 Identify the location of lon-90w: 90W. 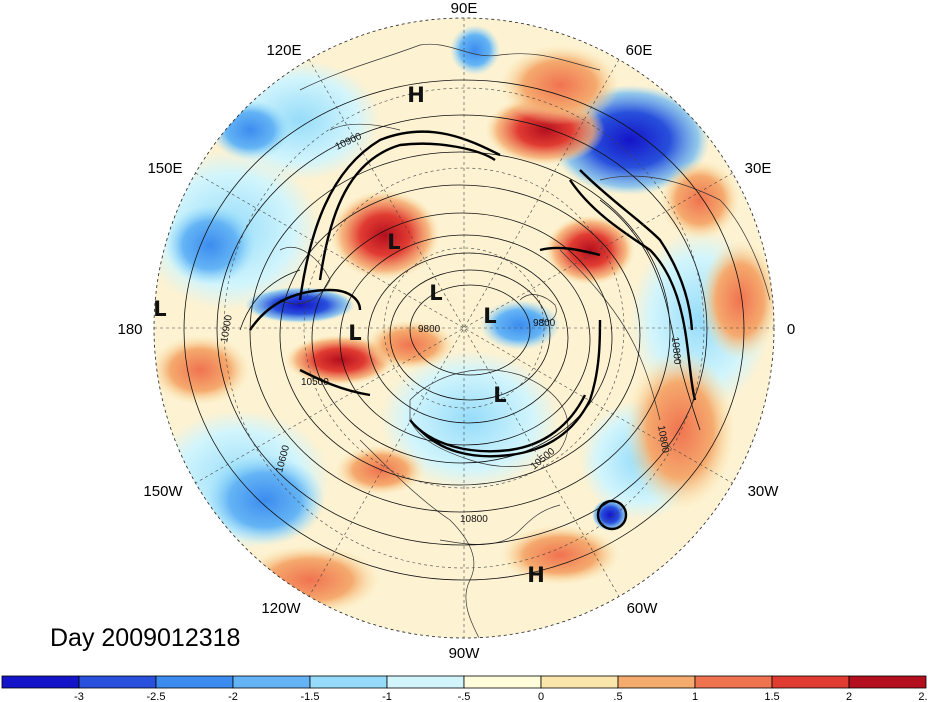
(465, 653).